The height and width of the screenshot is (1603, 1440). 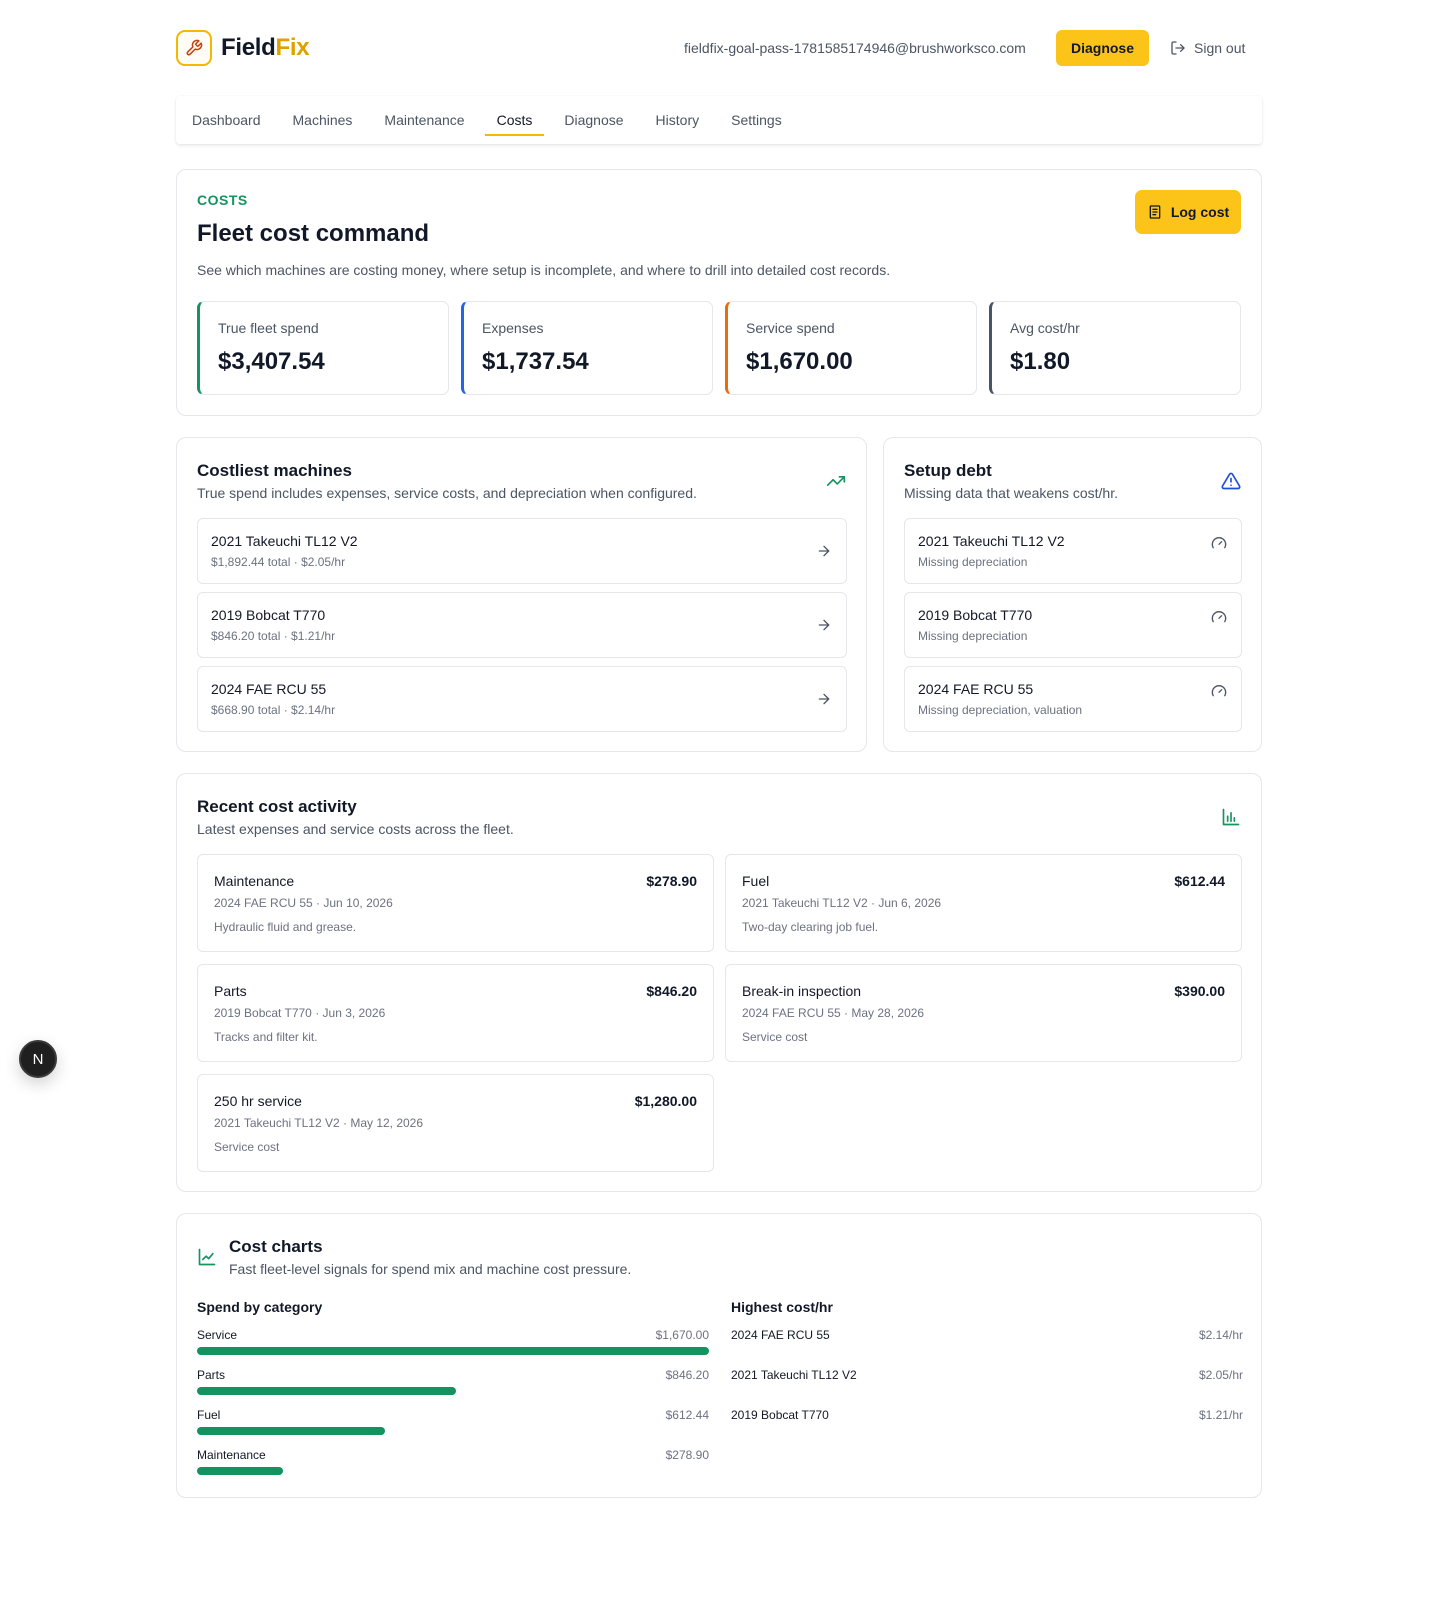 I want to click on activity-amount: $612.44, so click(x=1199, y=881).